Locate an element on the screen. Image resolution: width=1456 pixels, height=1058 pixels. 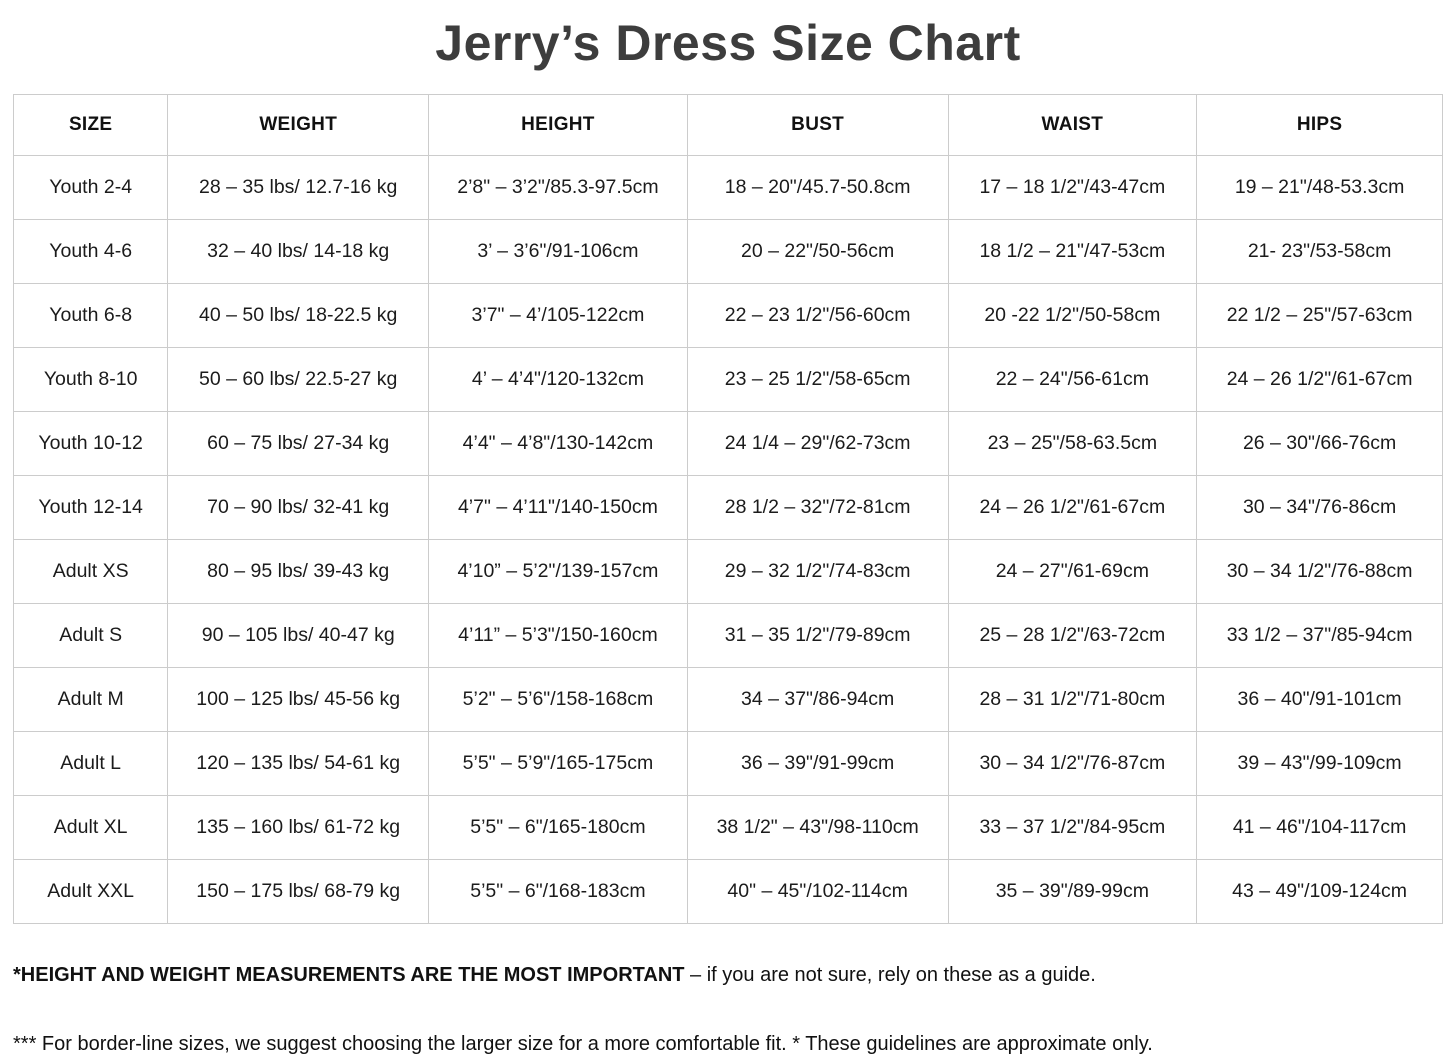
table-cell: Youth 10-12 is located at coordinates (90, 443).